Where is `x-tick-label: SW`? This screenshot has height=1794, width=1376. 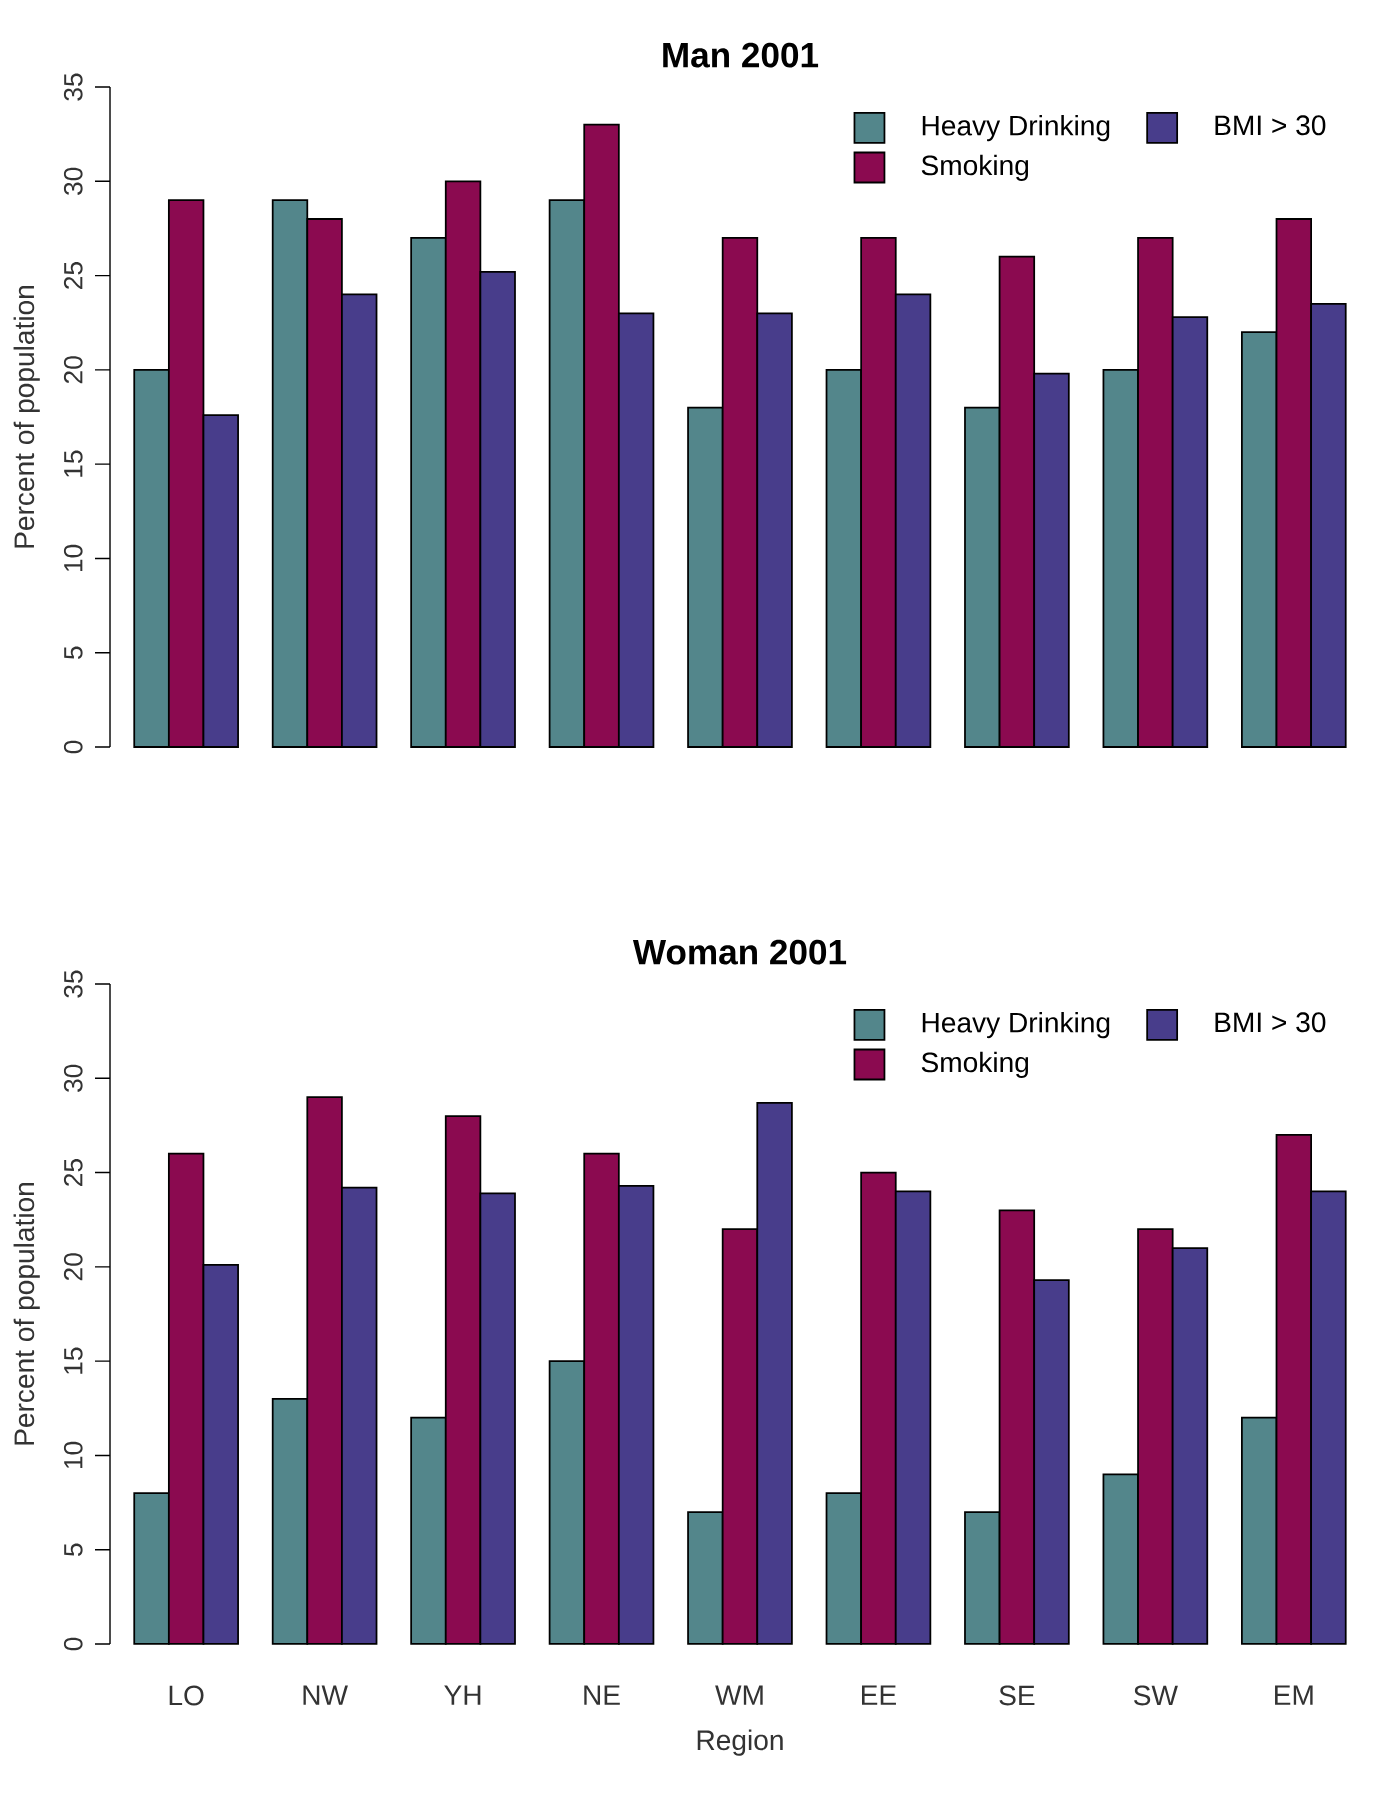 x-tick-label: SW is located at coordinates (1155, 1695).